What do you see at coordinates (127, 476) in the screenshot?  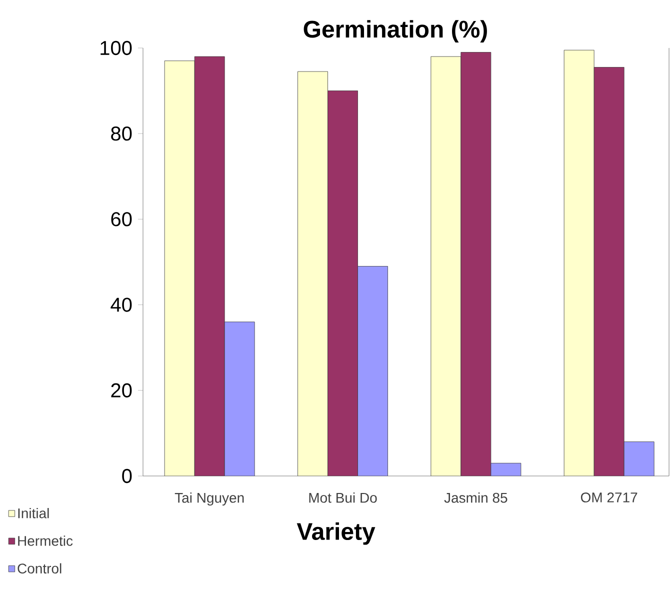 I see `y-tick-label: 0` at bounding box center [127, 476].